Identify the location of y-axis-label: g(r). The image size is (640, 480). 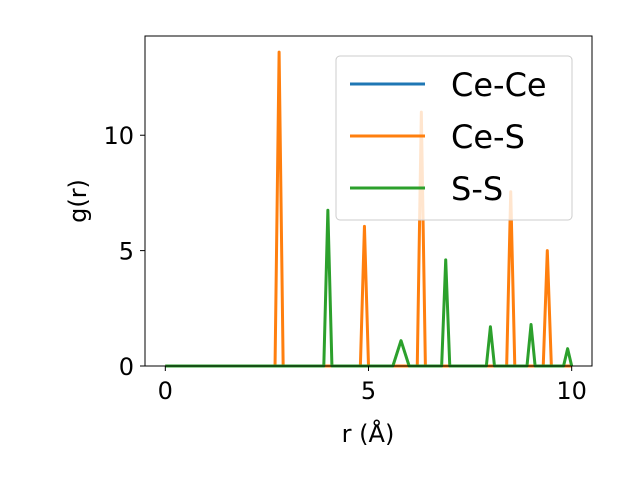
(78, 201).